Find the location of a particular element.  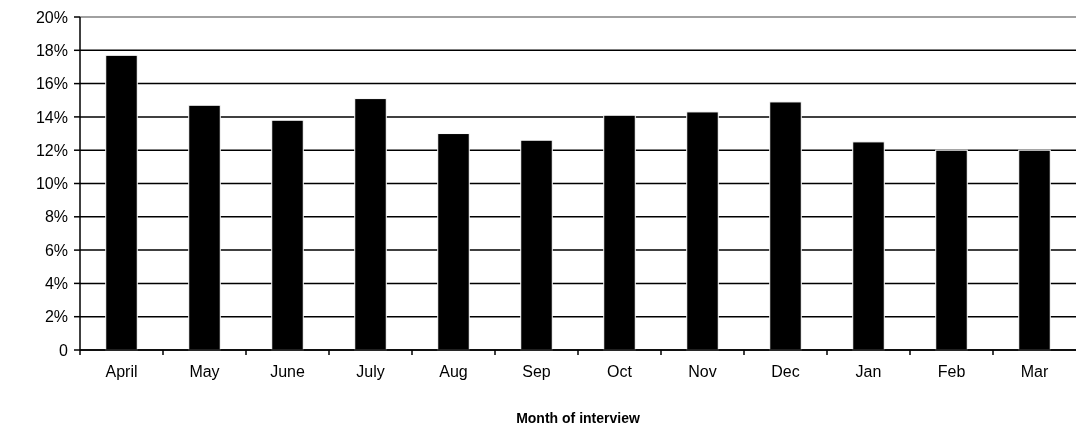

x-tick-label: Aug is located at coordinates (453, 371).